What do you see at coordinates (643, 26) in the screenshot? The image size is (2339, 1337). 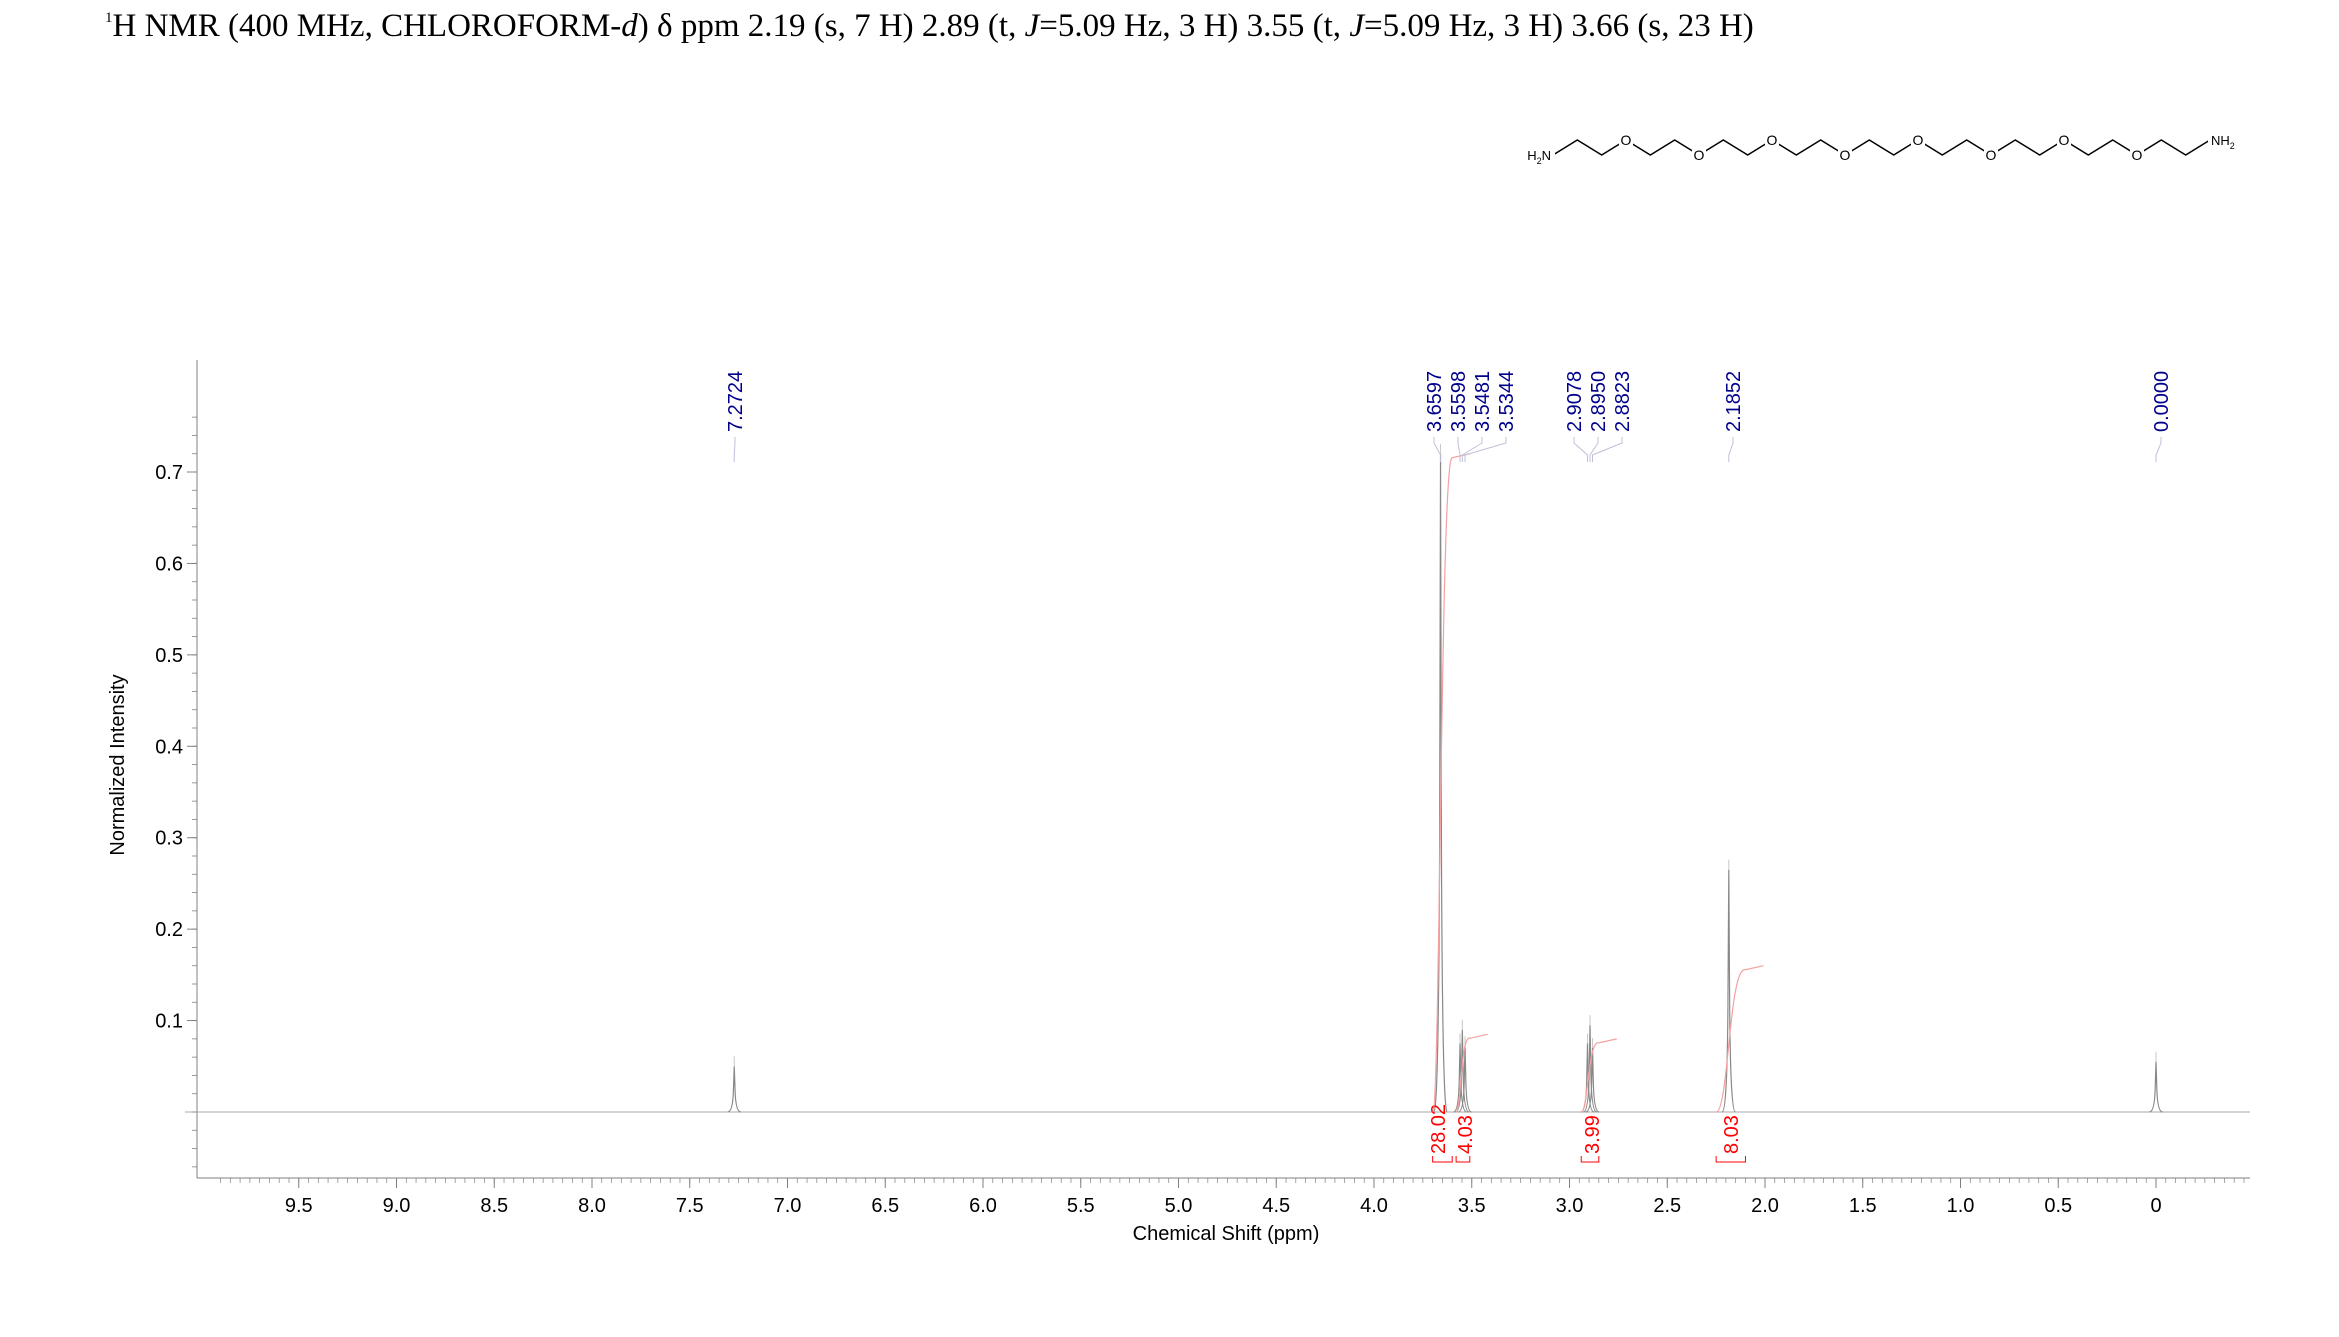 I see `title-close-paren: )` at bounding box center [643, 26].